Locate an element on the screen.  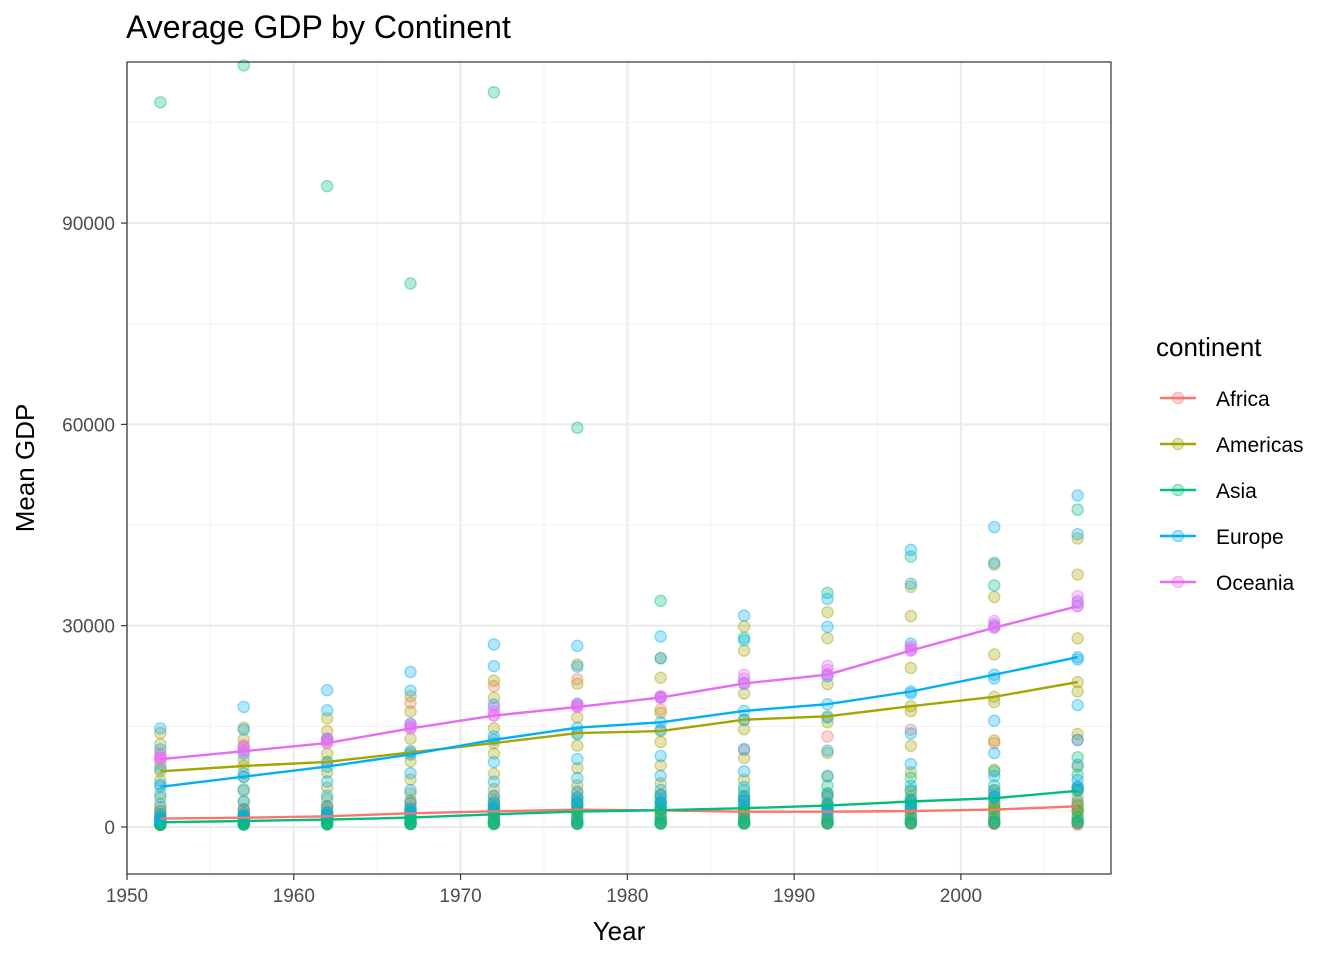
y-tick-label: 90000 is located at coordinates (88, 224).